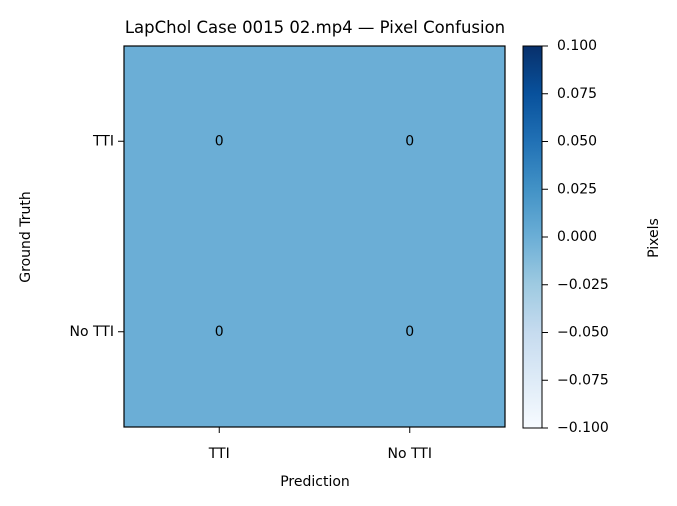 This screenshot has height=506, width=677. What do you see at coordinates (654, 238) in the screenshot?
I see `colorbar-label: Pixels` at bounding box center [654, 238].